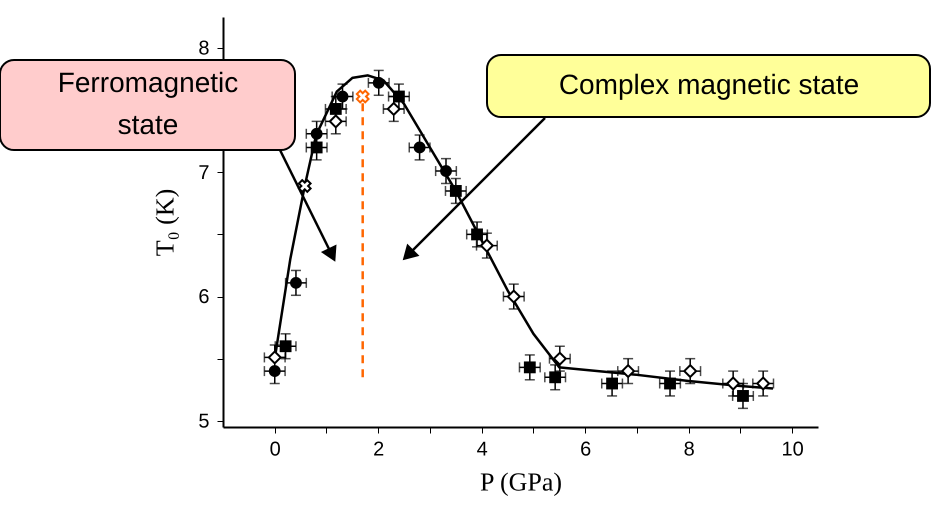  Describe the element at coordinates (165, 222) in the screenshot. I see `y-axis-title: T₀ (K)` at that location.